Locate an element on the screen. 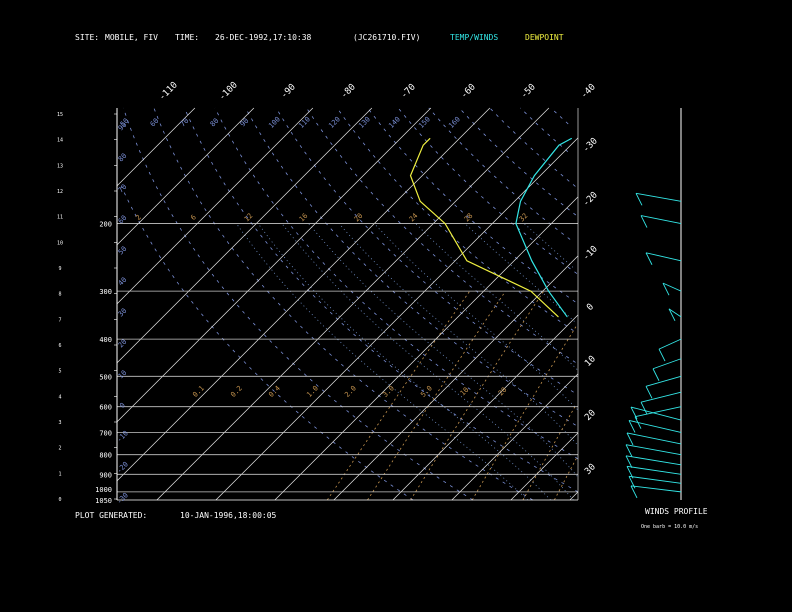 The image size is (792, 612). pressure-tick-label: 500 is located at coordinates (105, 377).